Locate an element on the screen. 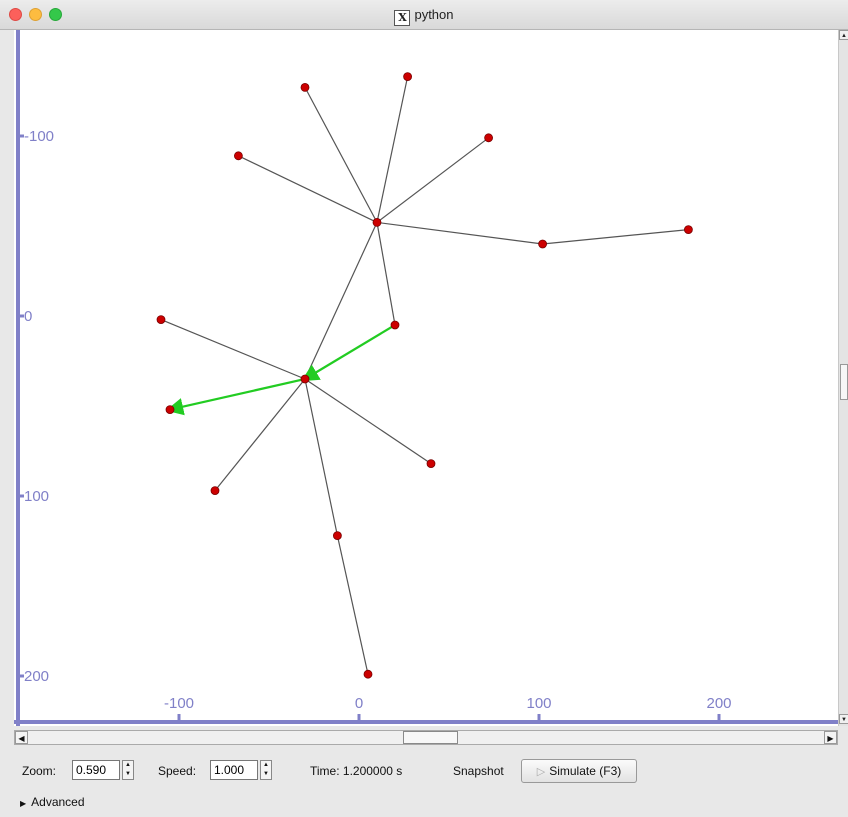 The image size is (848, 817). simulate-button-label: Simulate (F3) is located at coordinates (585, 771).